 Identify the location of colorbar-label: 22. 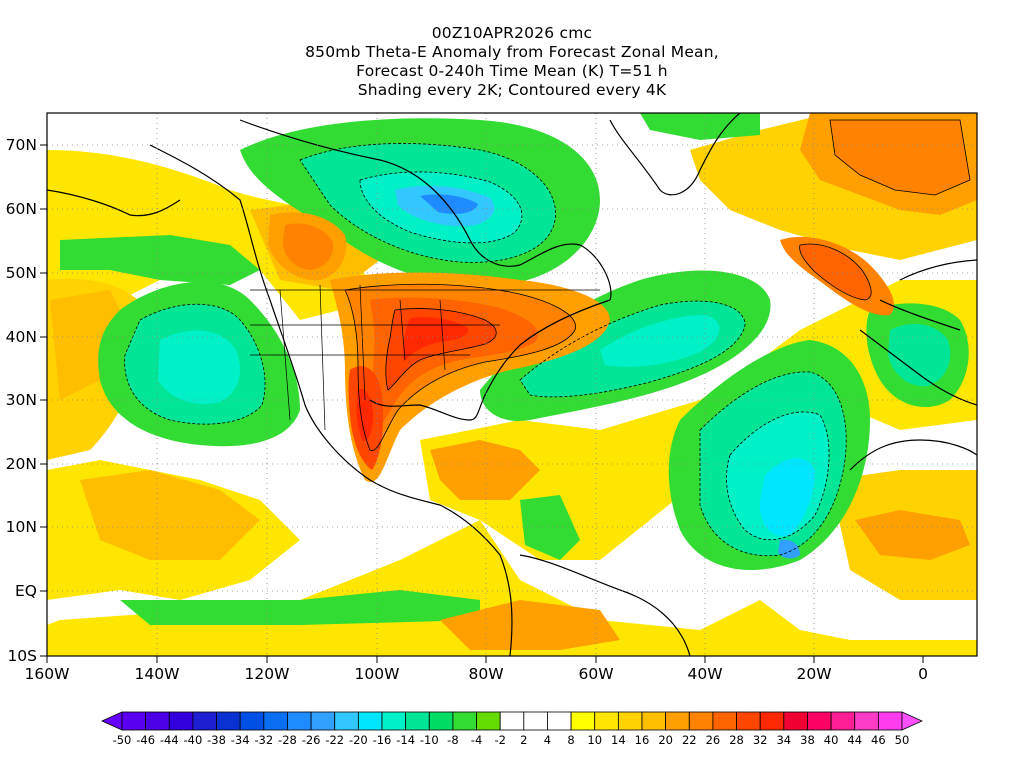
(689, 740).